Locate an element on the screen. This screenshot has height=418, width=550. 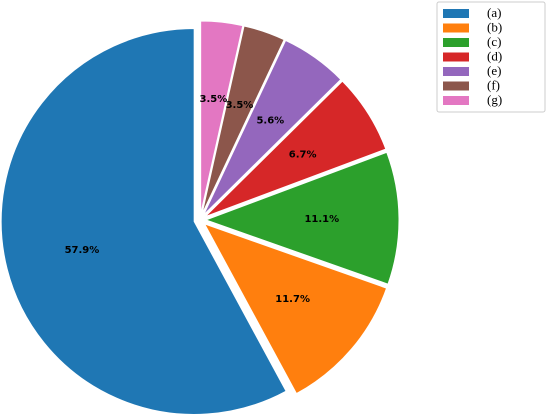
legend-label: (a) is located at coordinates (494, 12).